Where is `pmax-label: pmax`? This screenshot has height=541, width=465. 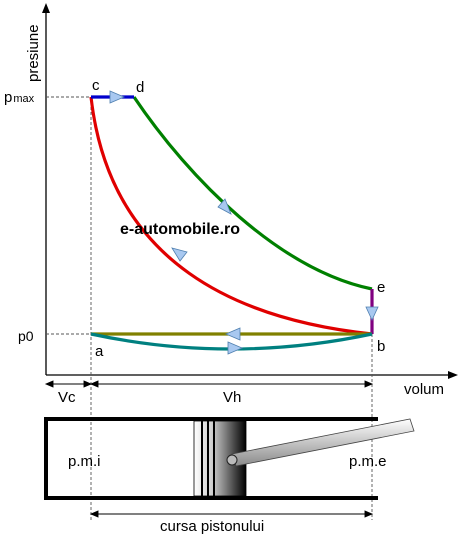 pmax-label: pmax is located at coordinates (19, 97).